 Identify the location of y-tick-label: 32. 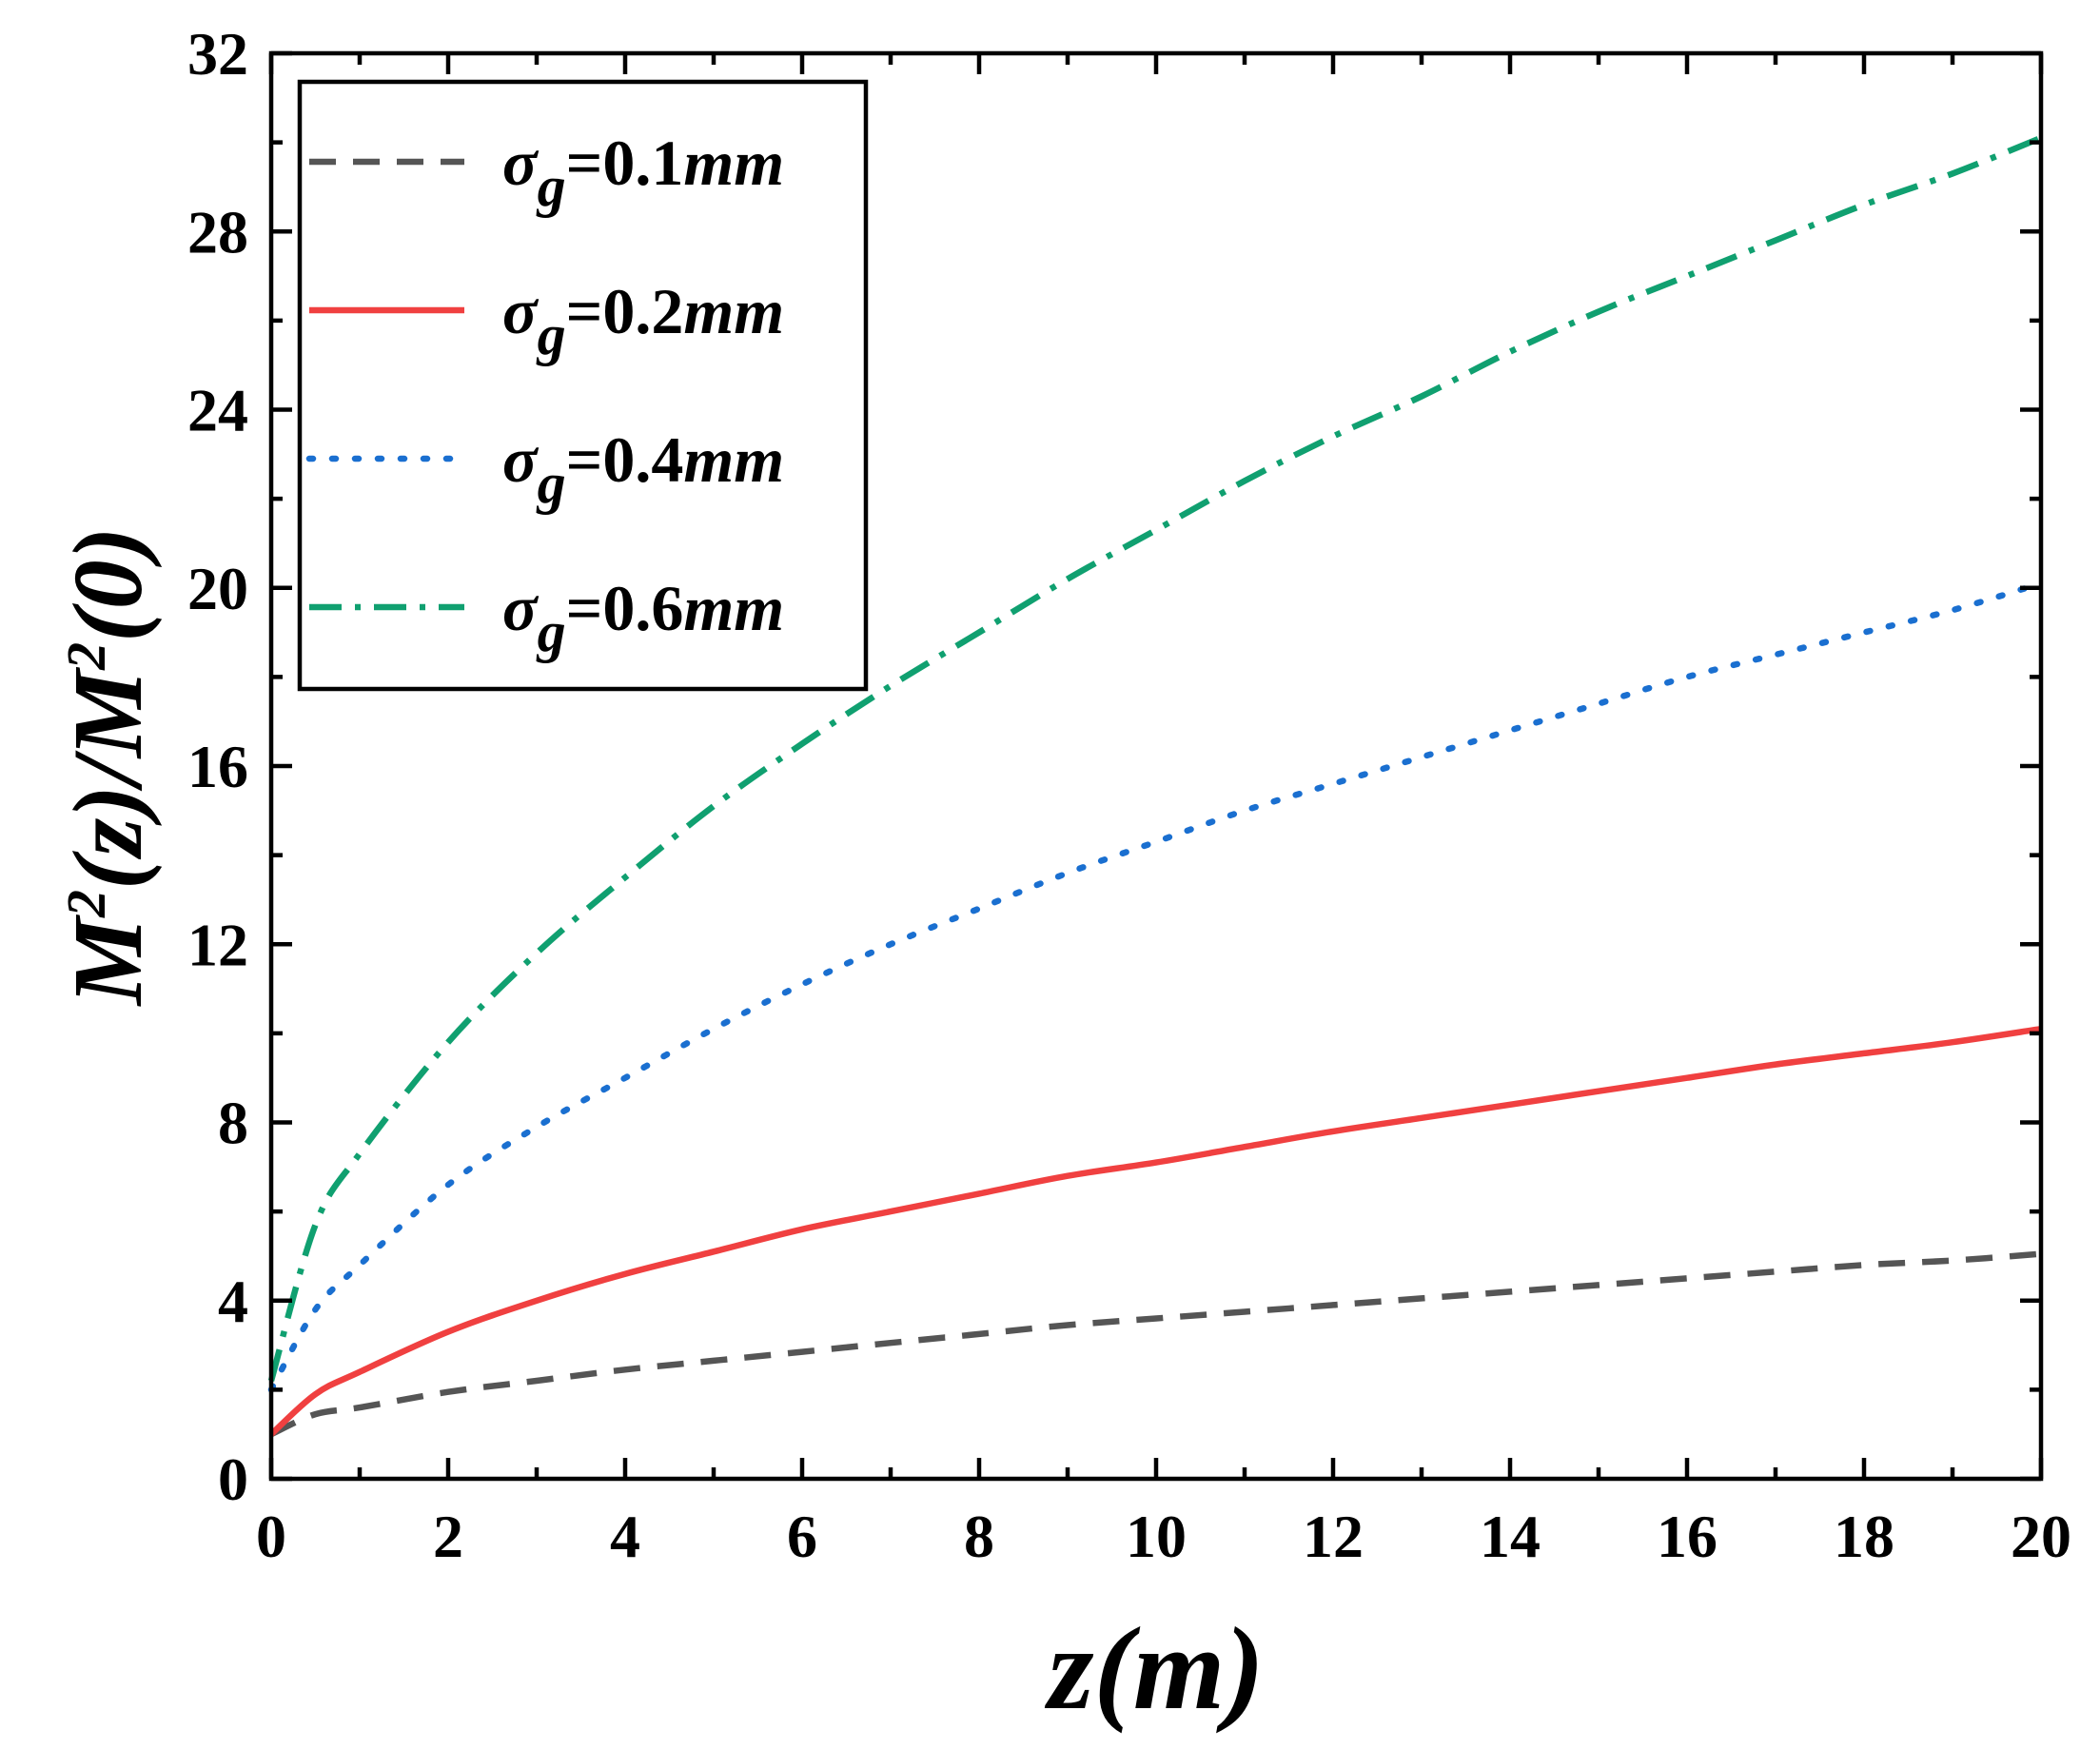
(217, 54).